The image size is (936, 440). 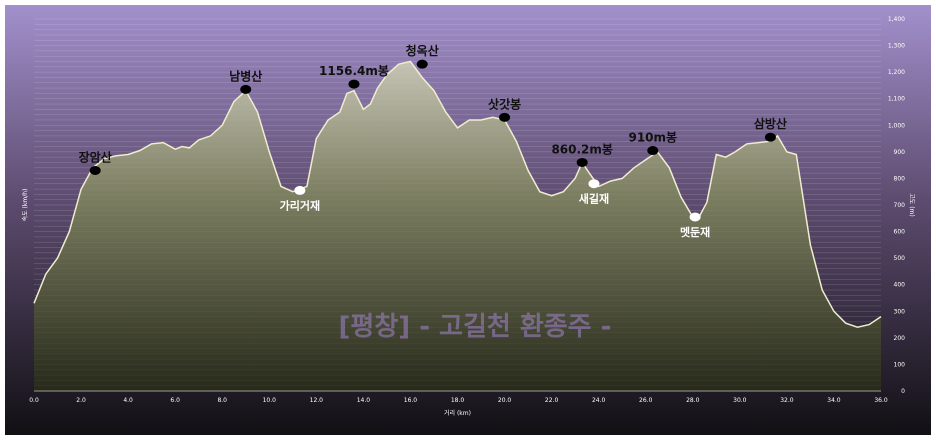 What do you see at coordinates (834, 400) in the screenshot?
I see `x-tick-label: 34.0` at bounding box center [834, 400].